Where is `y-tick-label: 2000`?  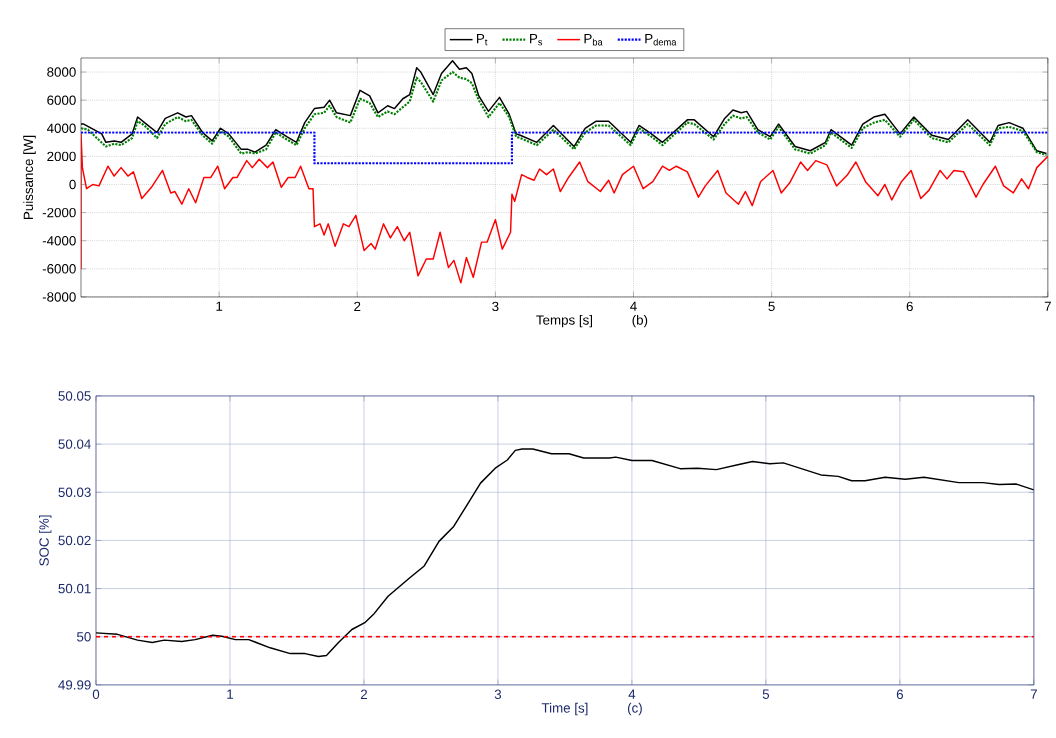
y-tick-label: 2000 is located at coordinates (61, 156).